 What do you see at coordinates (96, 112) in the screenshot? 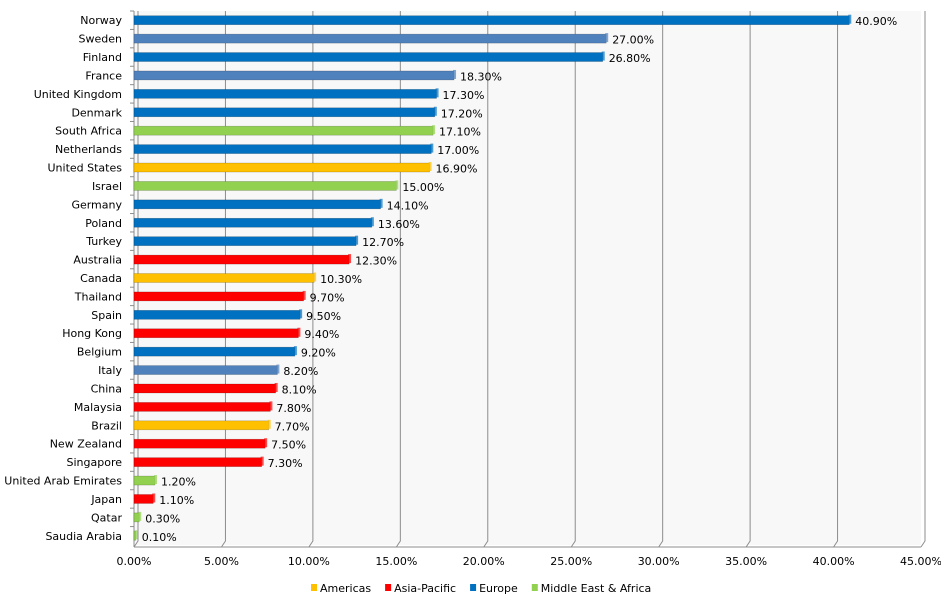
I see `category-label: Denmark` at bounding box center [96, 112].